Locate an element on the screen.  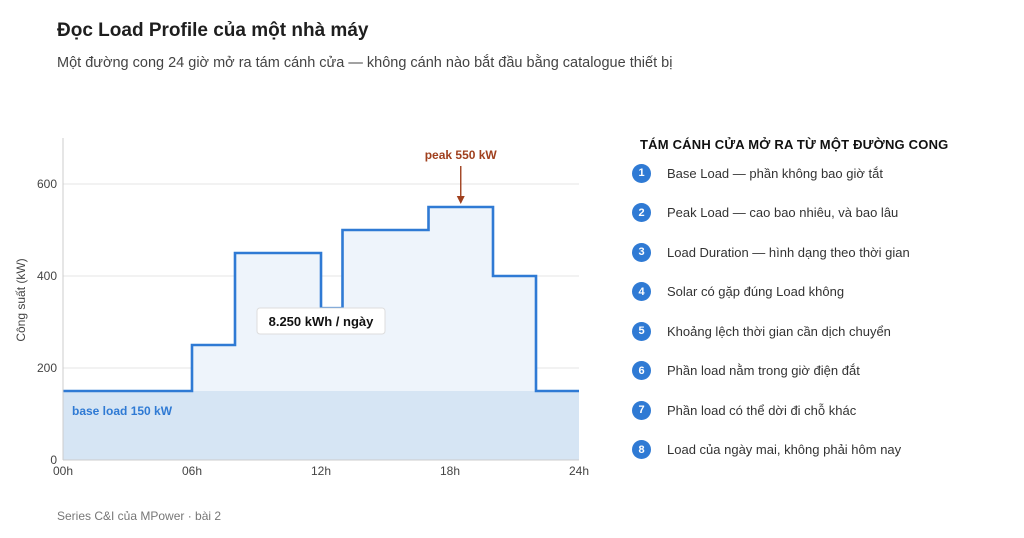
x-tick-label: 06h is located at coordinates (192, 471).